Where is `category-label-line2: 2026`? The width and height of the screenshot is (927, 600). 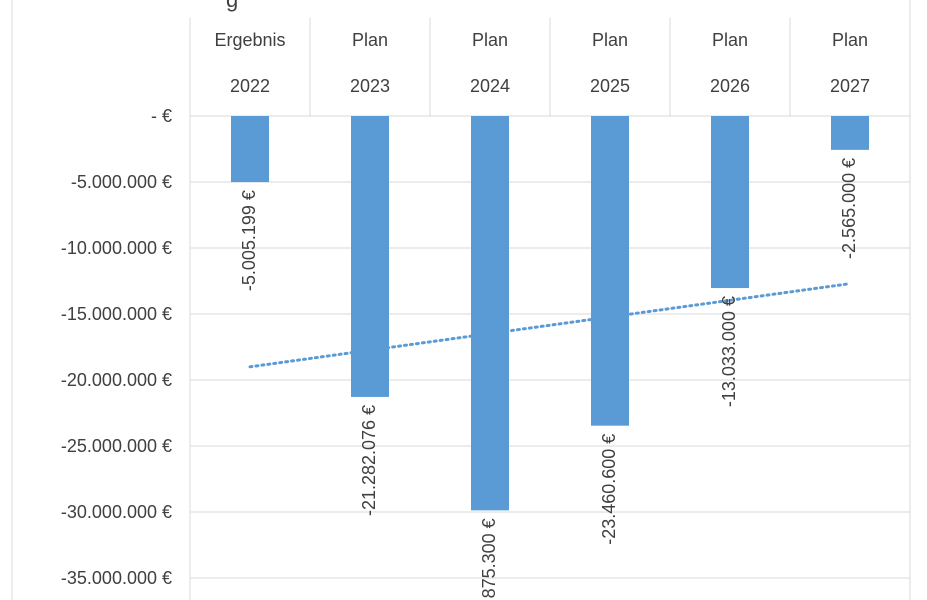 category-label-line2: 2026 is located at coordinates (730, 86).